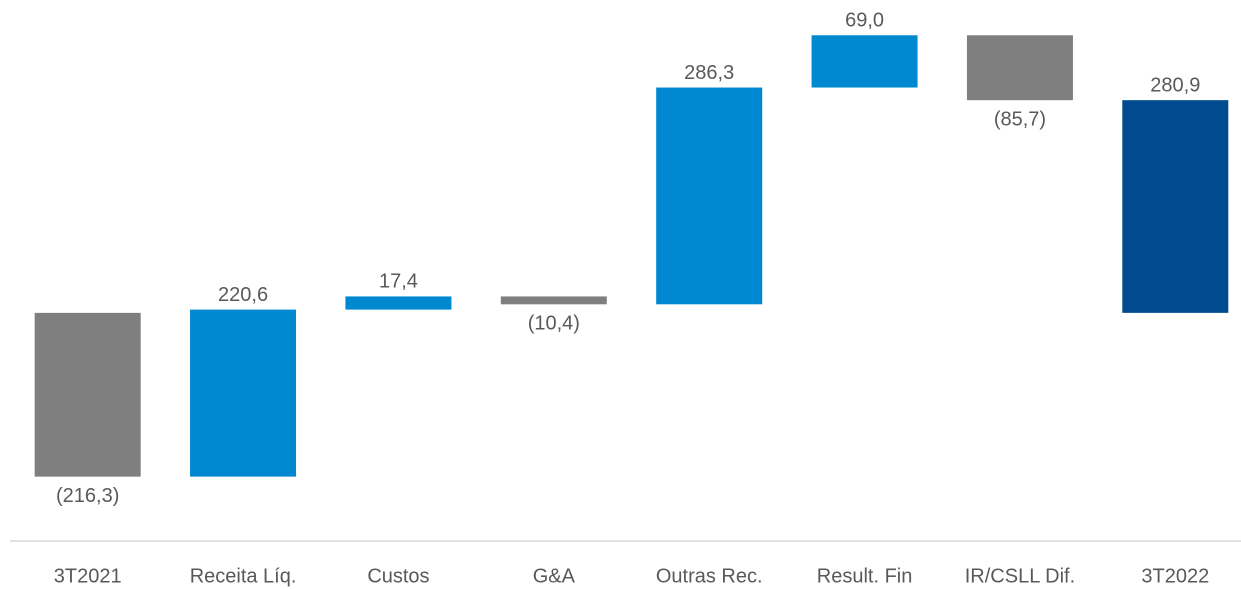 The height and width of the screenshot is (589, 1241). What do you see at coordinates (398, 282) in the screenshot?
I see `value-label: 17,4` at bounding box center [398, 282].